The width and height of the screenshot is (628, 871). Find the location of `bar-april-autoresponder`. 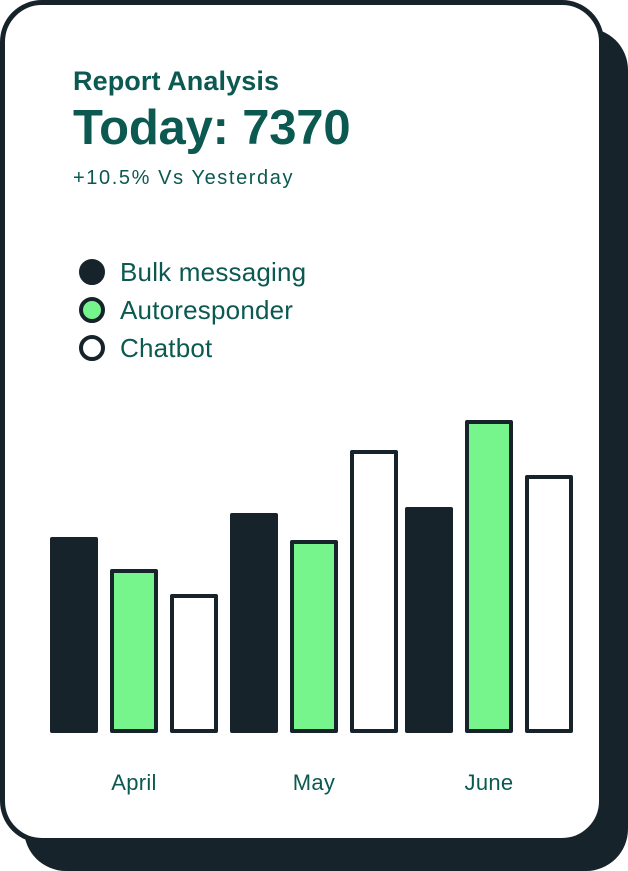

bar-april-autoresponder is located at coordinates (134, 651).